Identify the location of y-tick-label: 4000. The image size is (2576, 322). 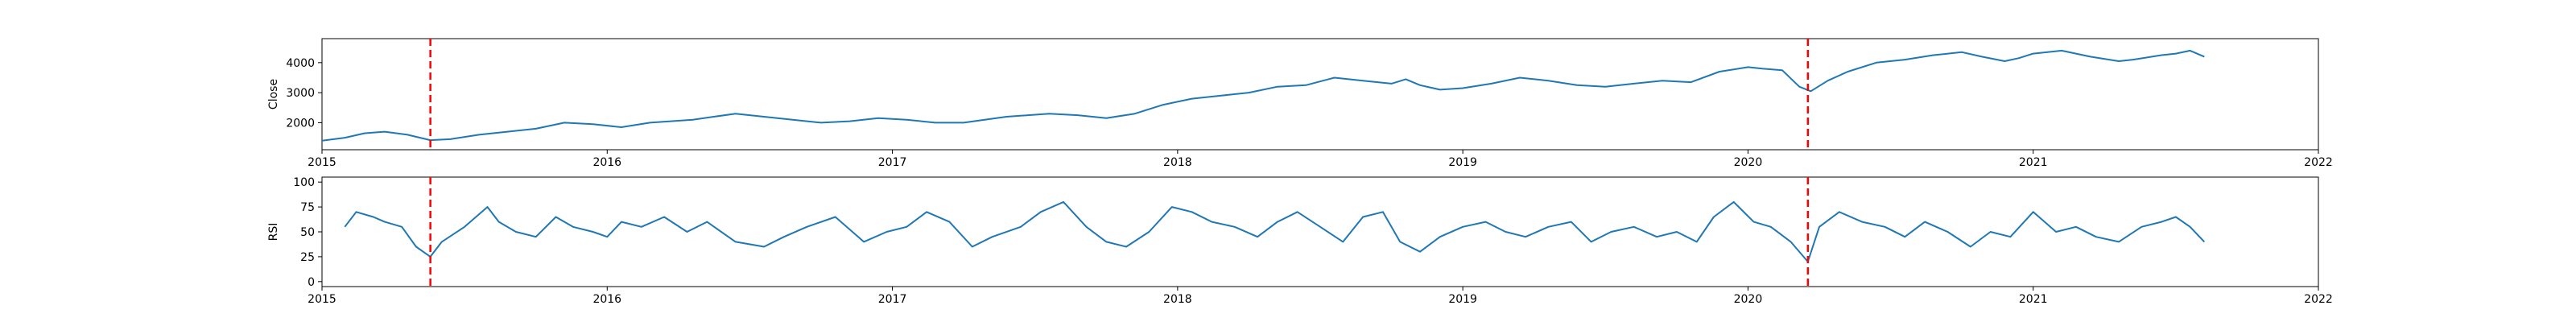
(300, 63).